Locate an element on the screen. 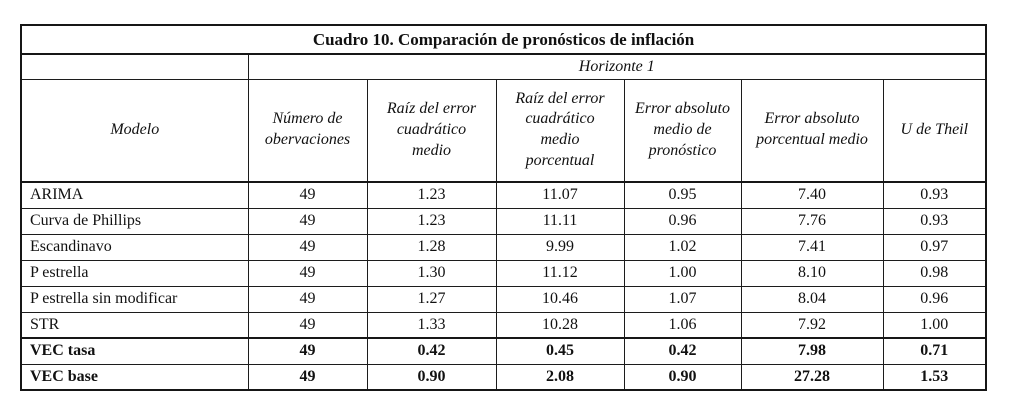  value-cell: 7.40 is located at coordinates (812, 195).